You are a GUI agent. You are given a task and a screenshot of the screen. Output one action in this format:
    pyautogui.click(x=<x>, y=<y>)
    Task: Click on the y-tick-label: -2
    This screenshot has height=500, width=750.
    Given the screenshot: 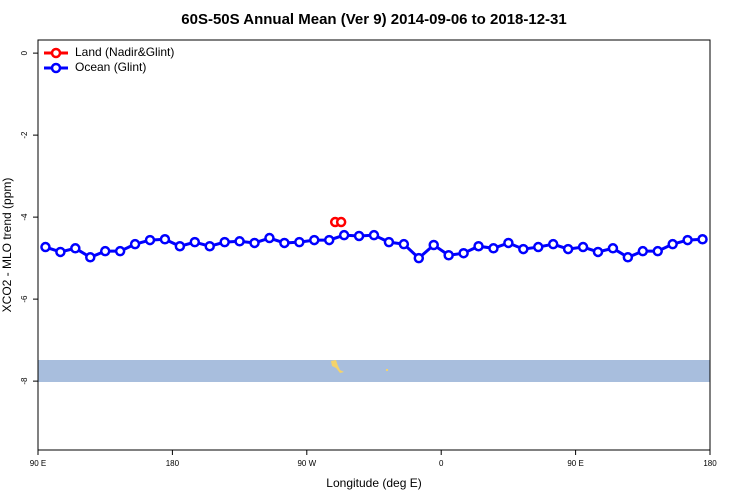 What is the action you would take?
    pyautogui.click(x=24, y=135)
    